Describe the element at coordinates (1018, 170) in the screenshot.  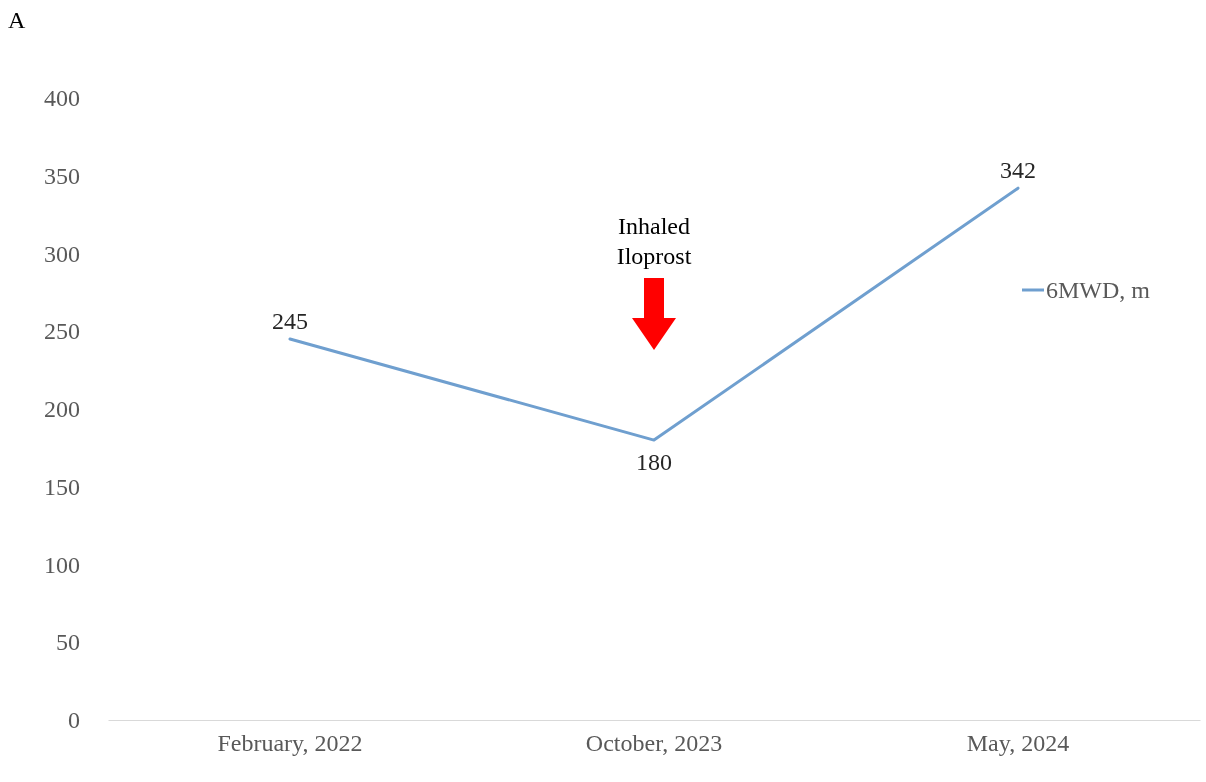
I see `data-label: 342` at that location.